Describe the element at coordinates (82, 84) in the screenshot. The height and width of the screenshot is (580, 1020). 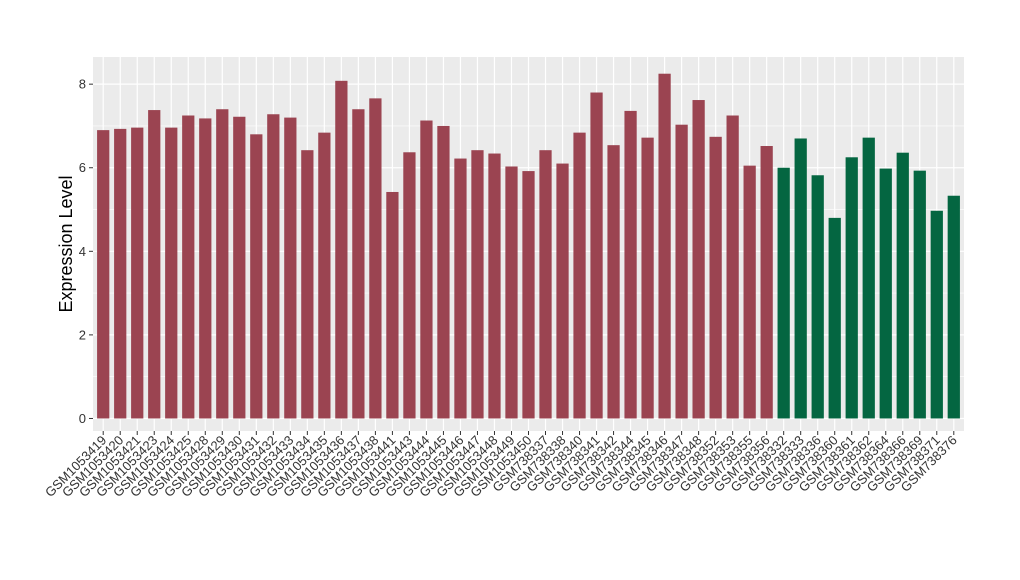
I see `y-tick-label: 8` at that location.